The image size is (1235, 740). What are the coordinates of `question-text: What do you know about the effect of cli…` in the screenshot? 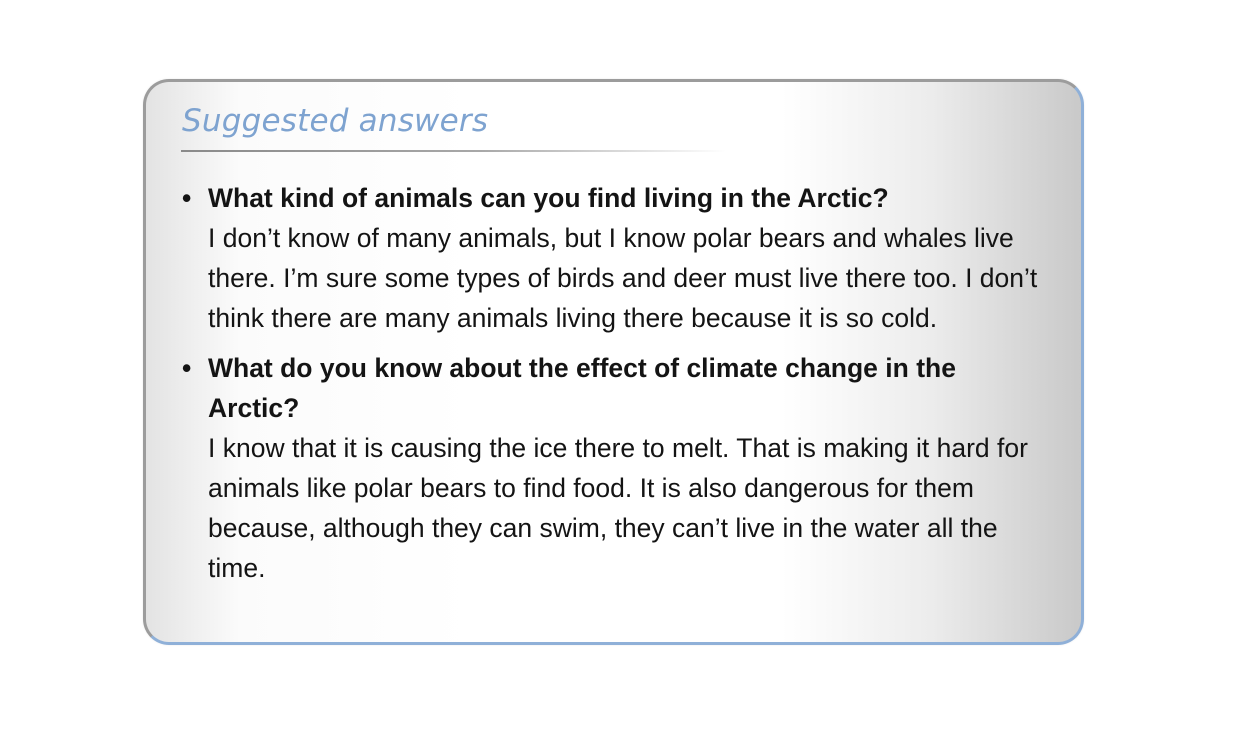 It's located at (582, 388).